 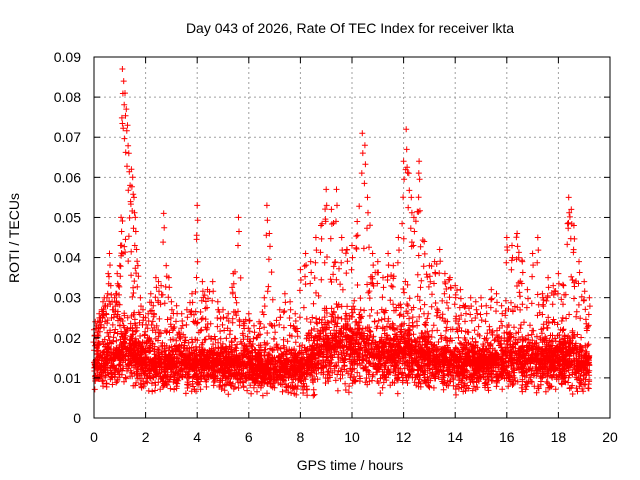 I want to click on y-tick-label: 0.05, so click(x=67, y=217).